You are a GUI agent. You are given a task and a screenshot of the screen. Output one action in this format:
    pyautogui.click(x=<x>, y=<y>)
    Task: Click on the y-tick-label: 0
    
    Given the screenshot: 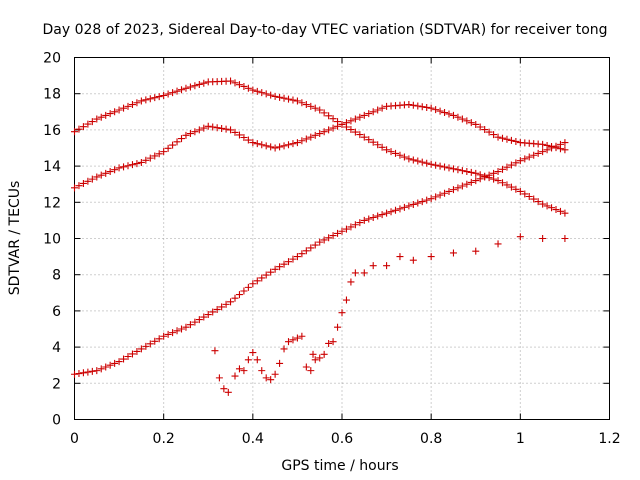 What is the action you would take?
    pyautogui.click(x=56, y=421)
    